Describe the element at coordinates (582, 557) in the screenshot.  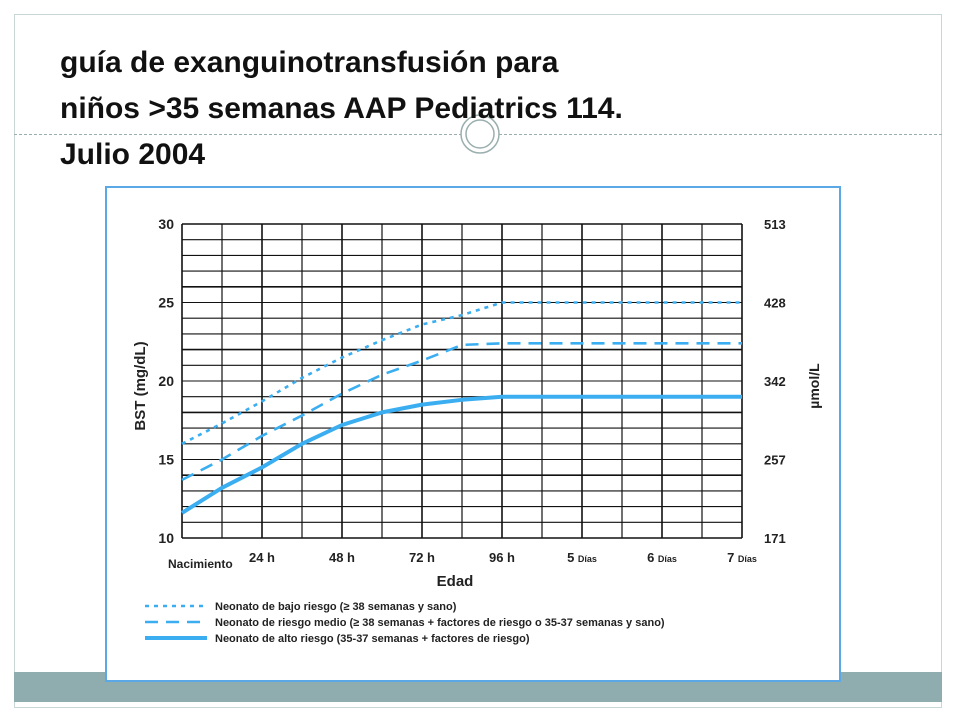
I see `x-tick-label: 5 Días` at that location.